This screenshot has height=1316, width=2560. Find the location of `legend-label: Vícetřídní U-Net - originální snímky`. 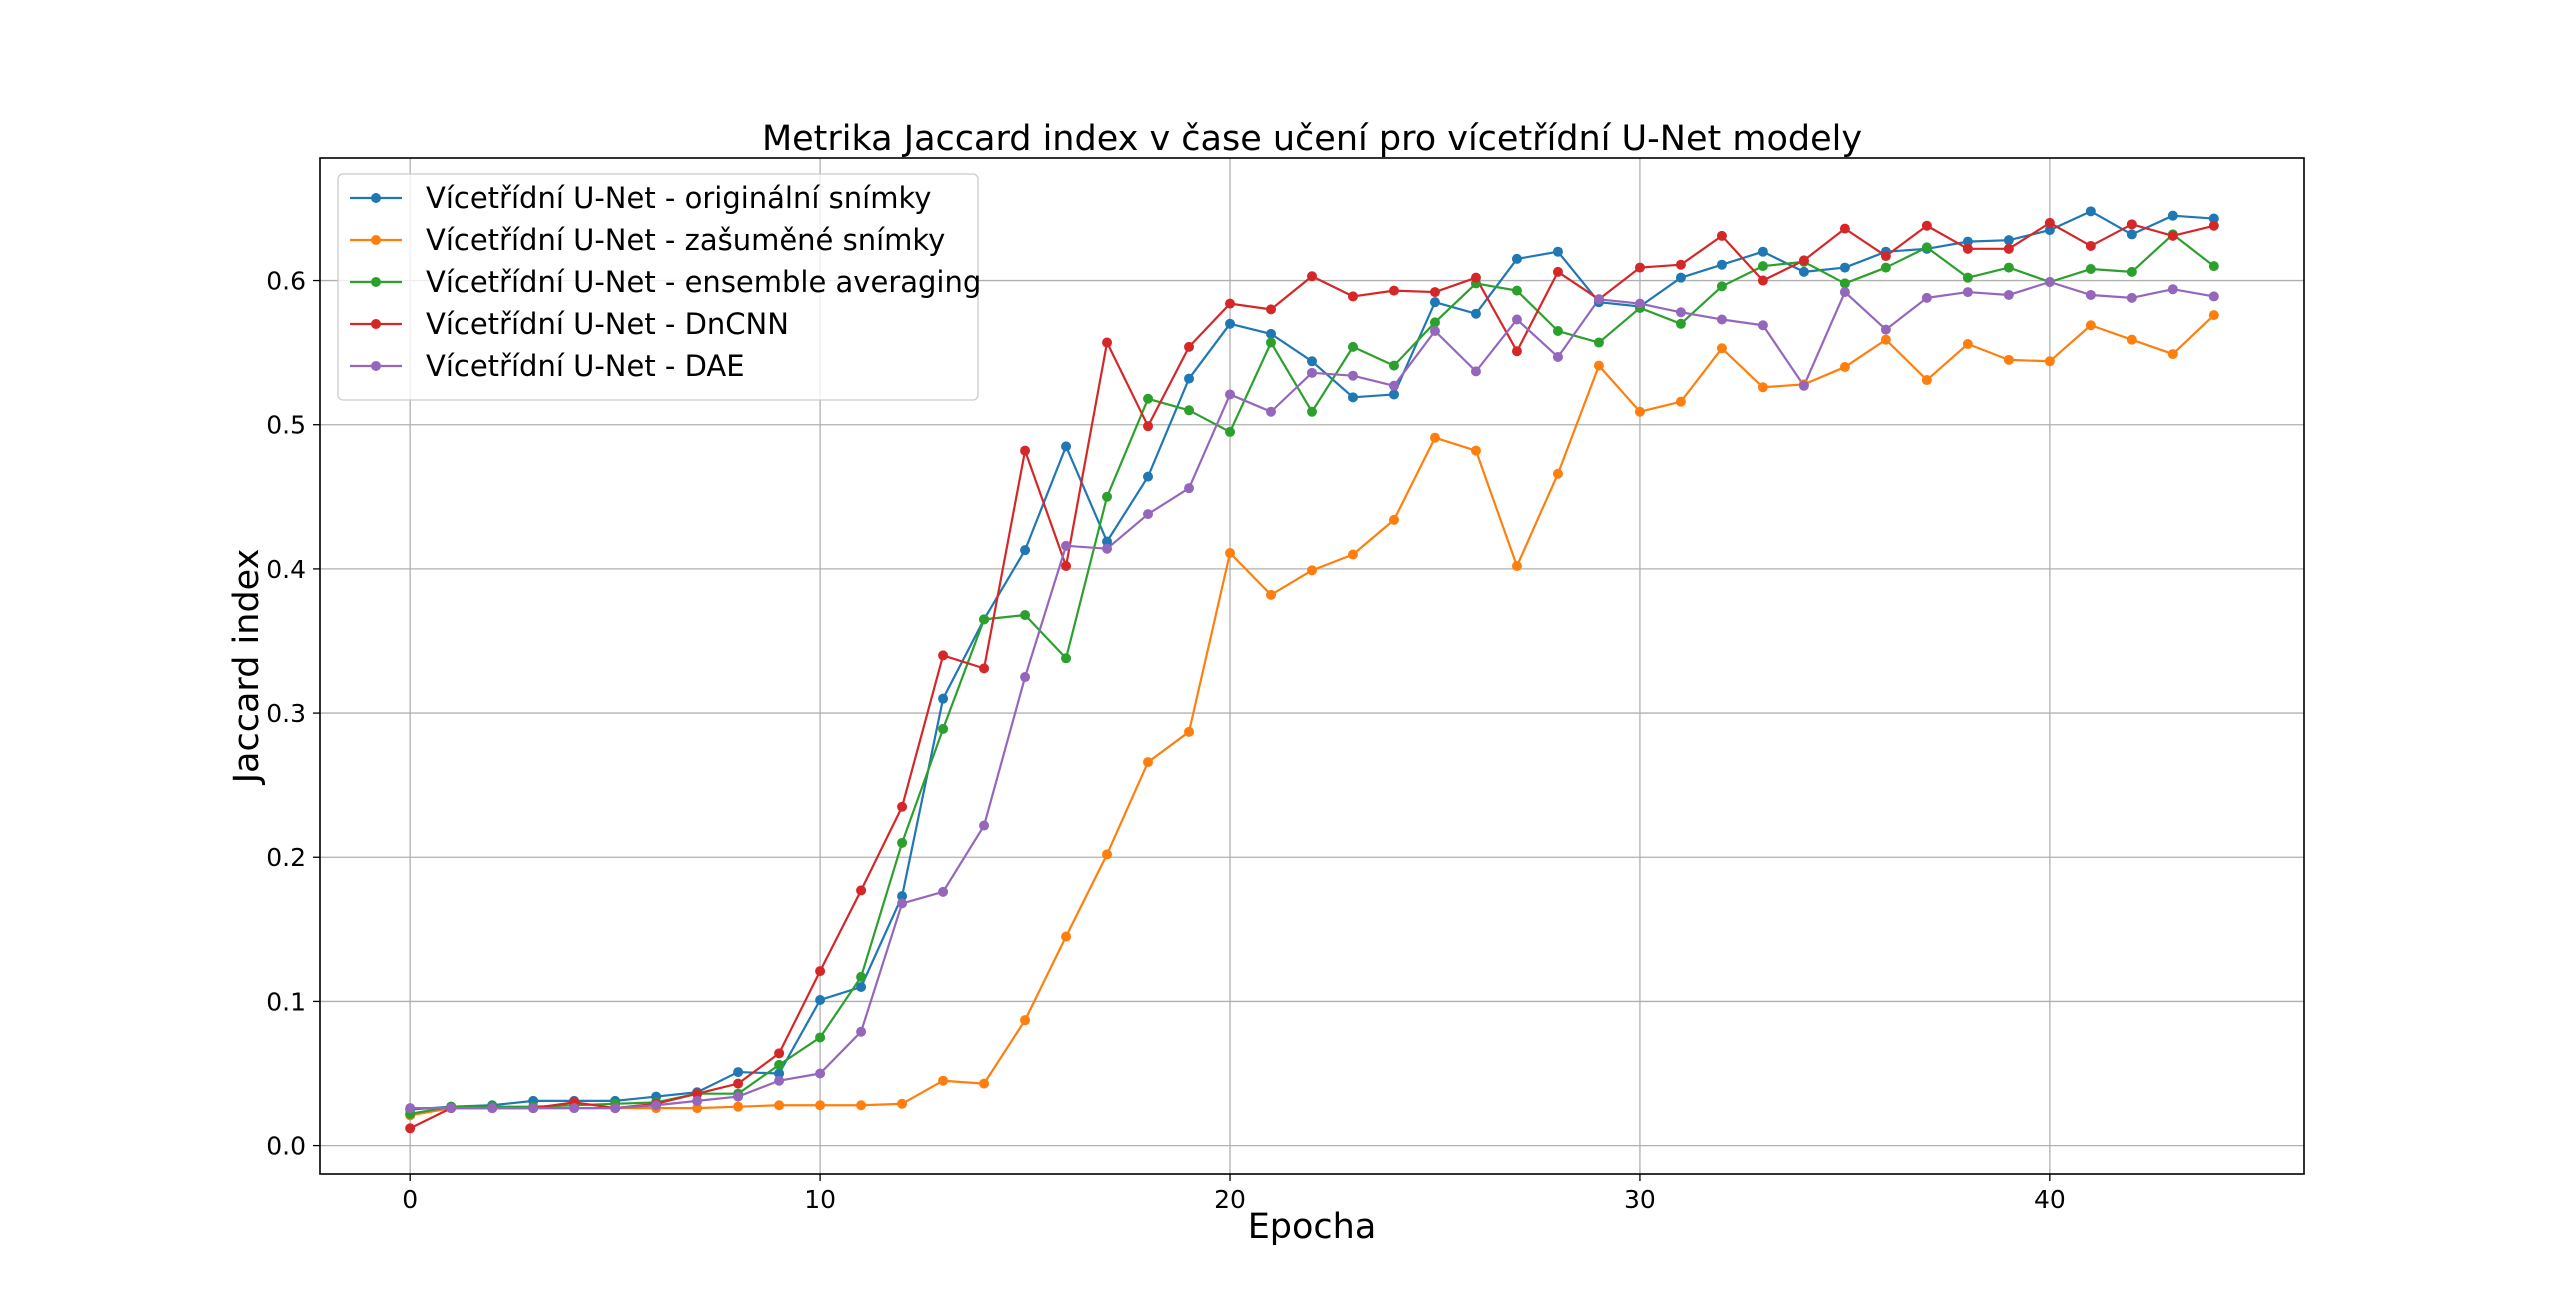

legend-label: Vícetřídní U-Net - originální snímky is located at coordinates (678, 198).